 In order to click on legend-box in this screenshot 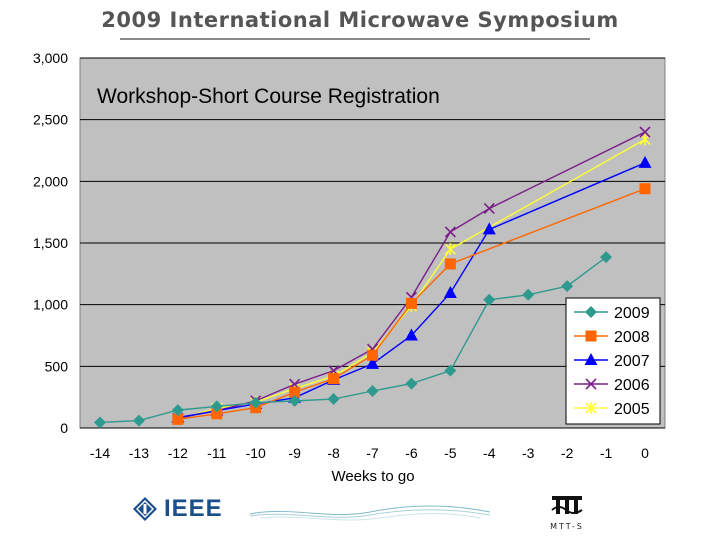, I will do `click(613, 361)`.